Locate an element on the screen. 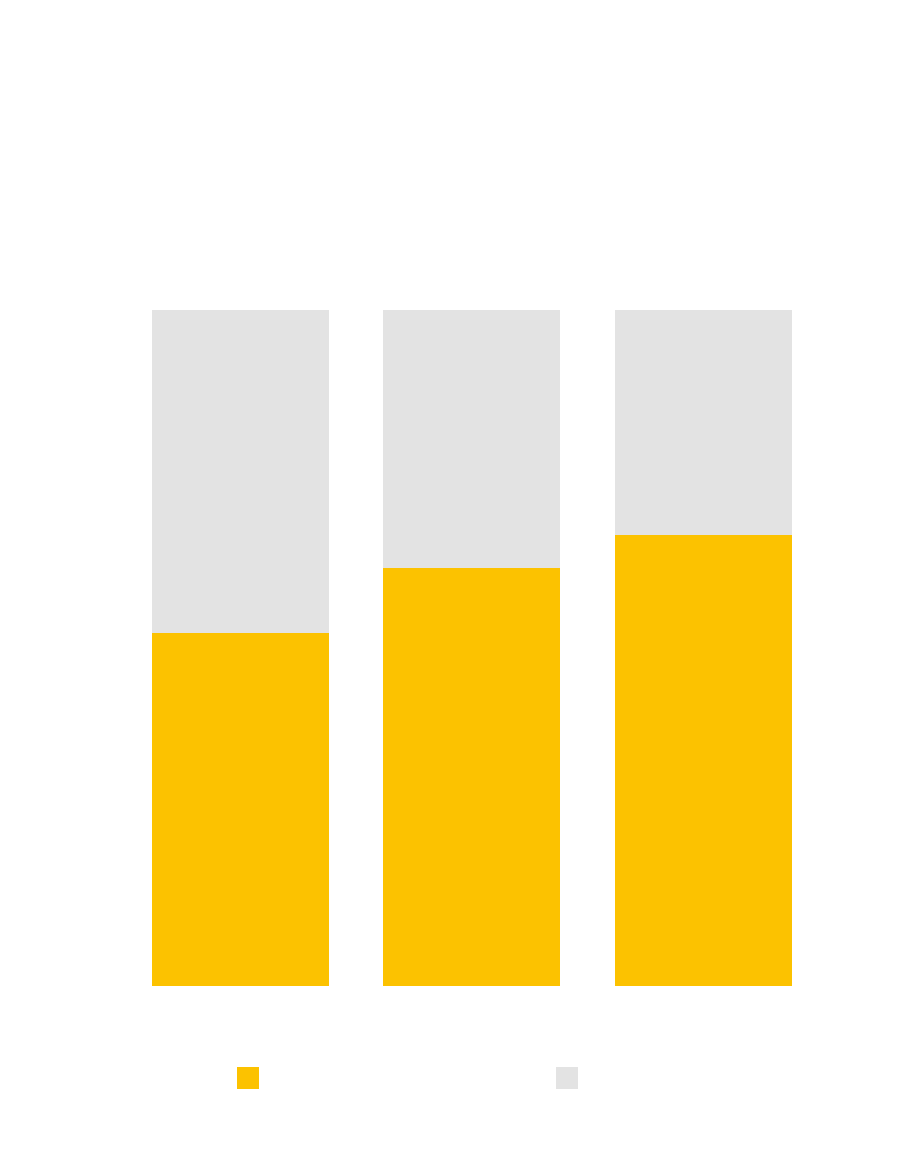  legend-item-secondary is located at coordinates (572, 1078).